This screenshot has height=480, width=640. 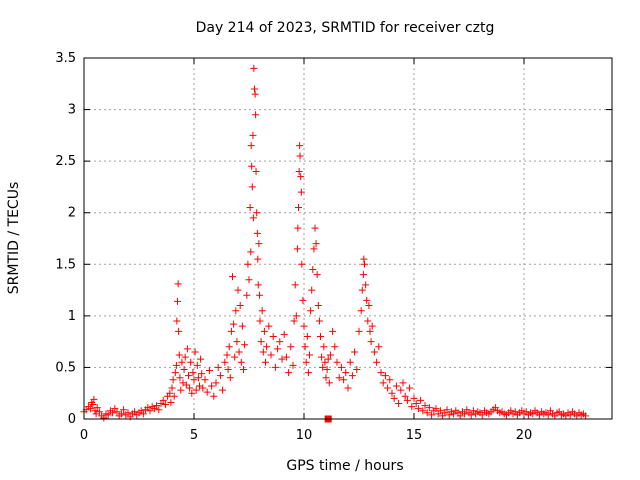 I want to click on x-axis-label: GPS time / hours, so click(x=344, y=466).